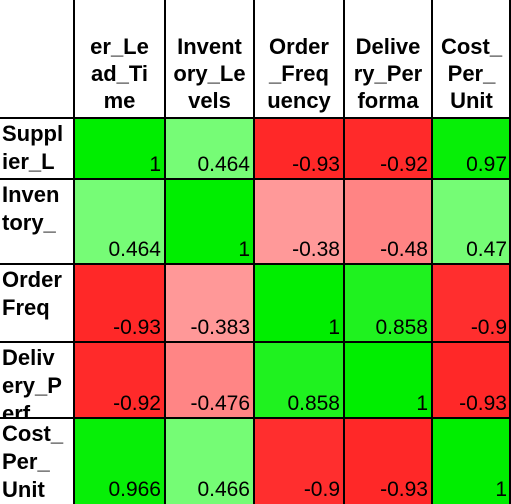 The width and height of the screenshot is (511, 504). What do you see at coordinates (33, 133) in the screenshot?
I see `row-header-label: Suppl` at bounding box center [33, 133].